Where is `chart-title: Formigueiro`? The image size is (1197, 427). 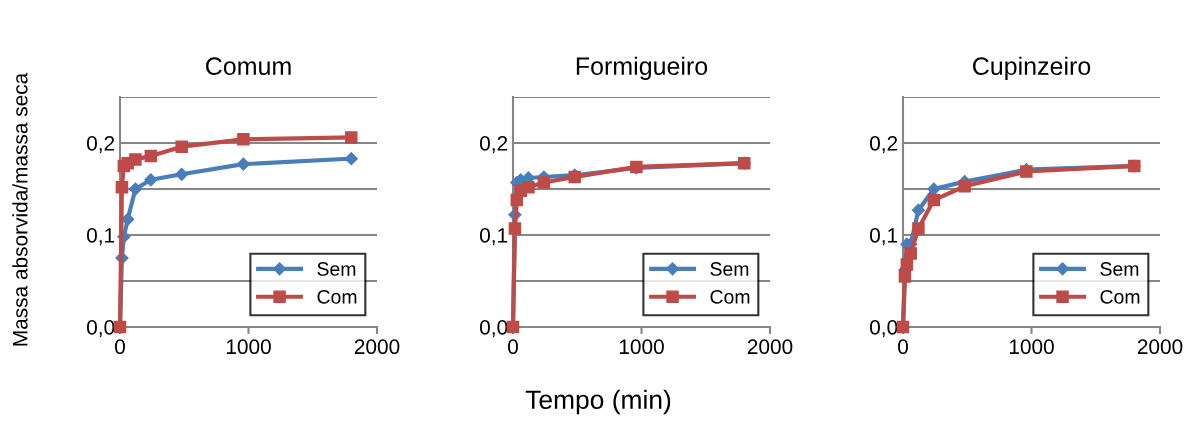
chart-title: Formigueiro is located at coordinates (642, 68).